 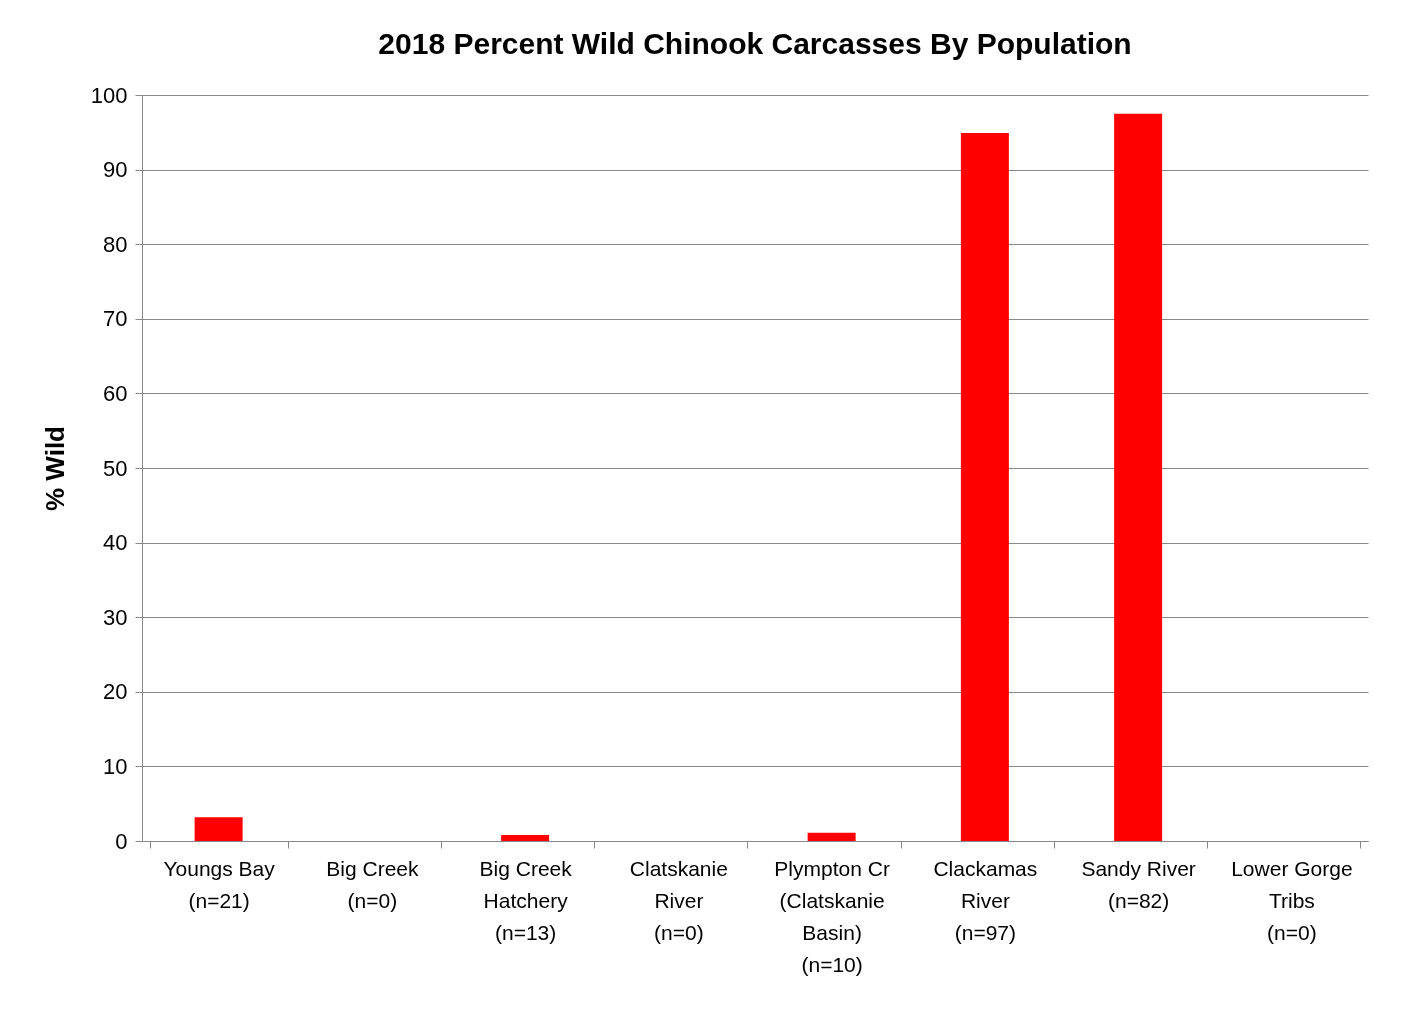 I want to click on y-tick-label: 60, so click(x=115, y=393).